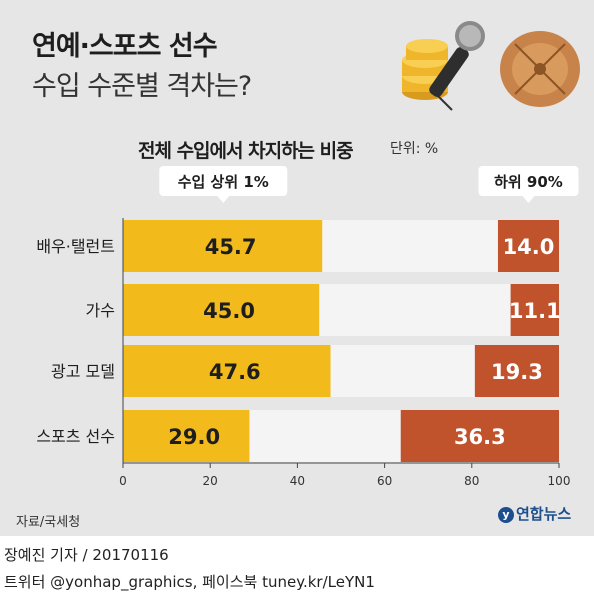  Describe the element at coordinates (83, 371) in the screenshot. I see `category-label-2: 광고 모델` at that location.